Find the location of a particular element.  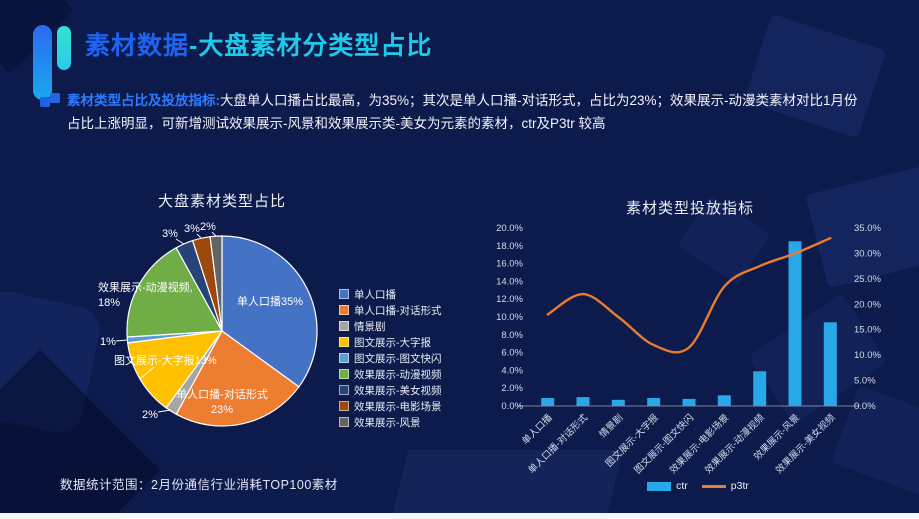

legend-label: 图文展示-图文快闪 is located at coordinates (398, 358).